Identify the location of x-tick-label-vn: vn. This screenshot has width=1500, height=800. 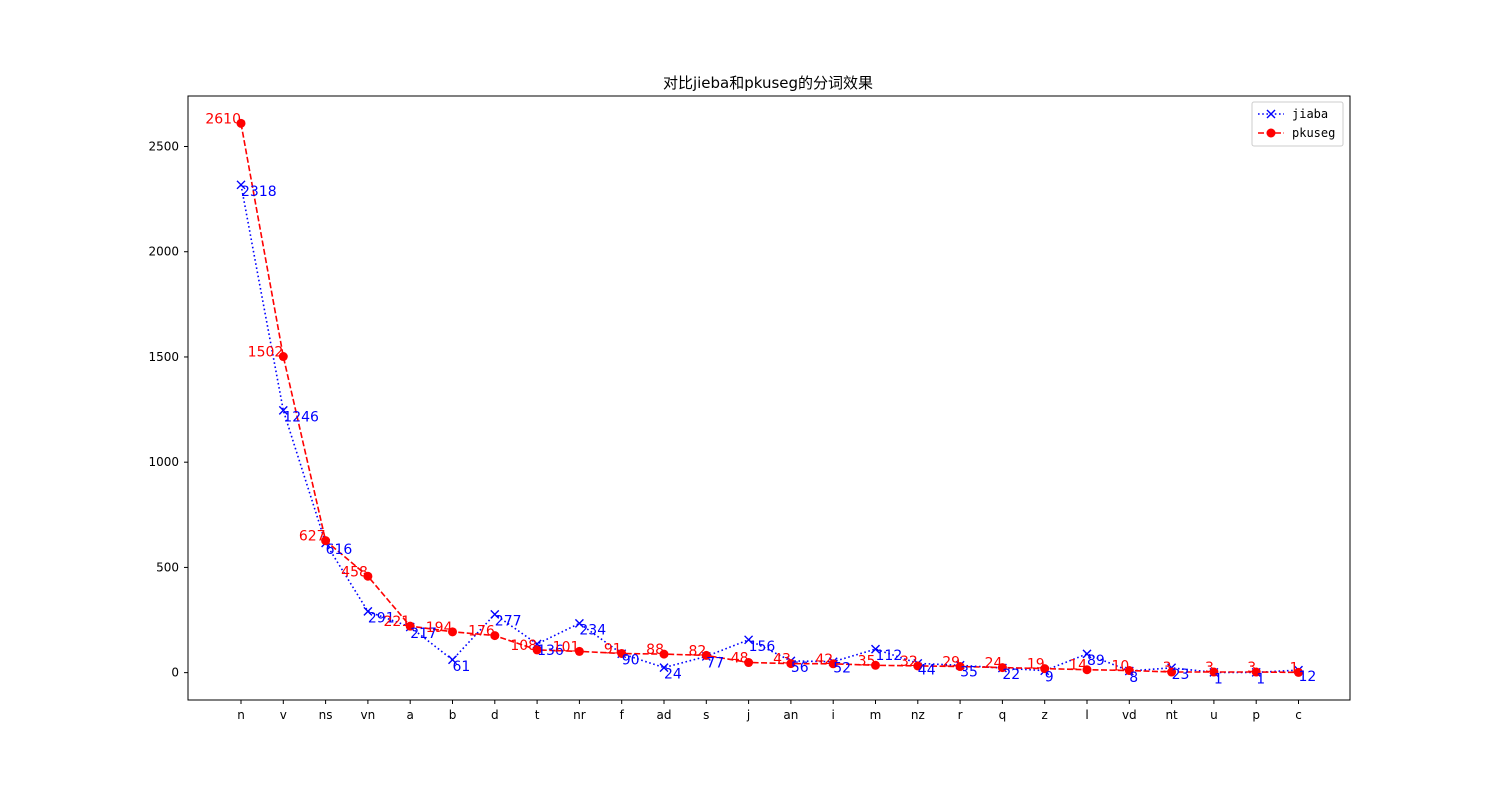
(368, 715).